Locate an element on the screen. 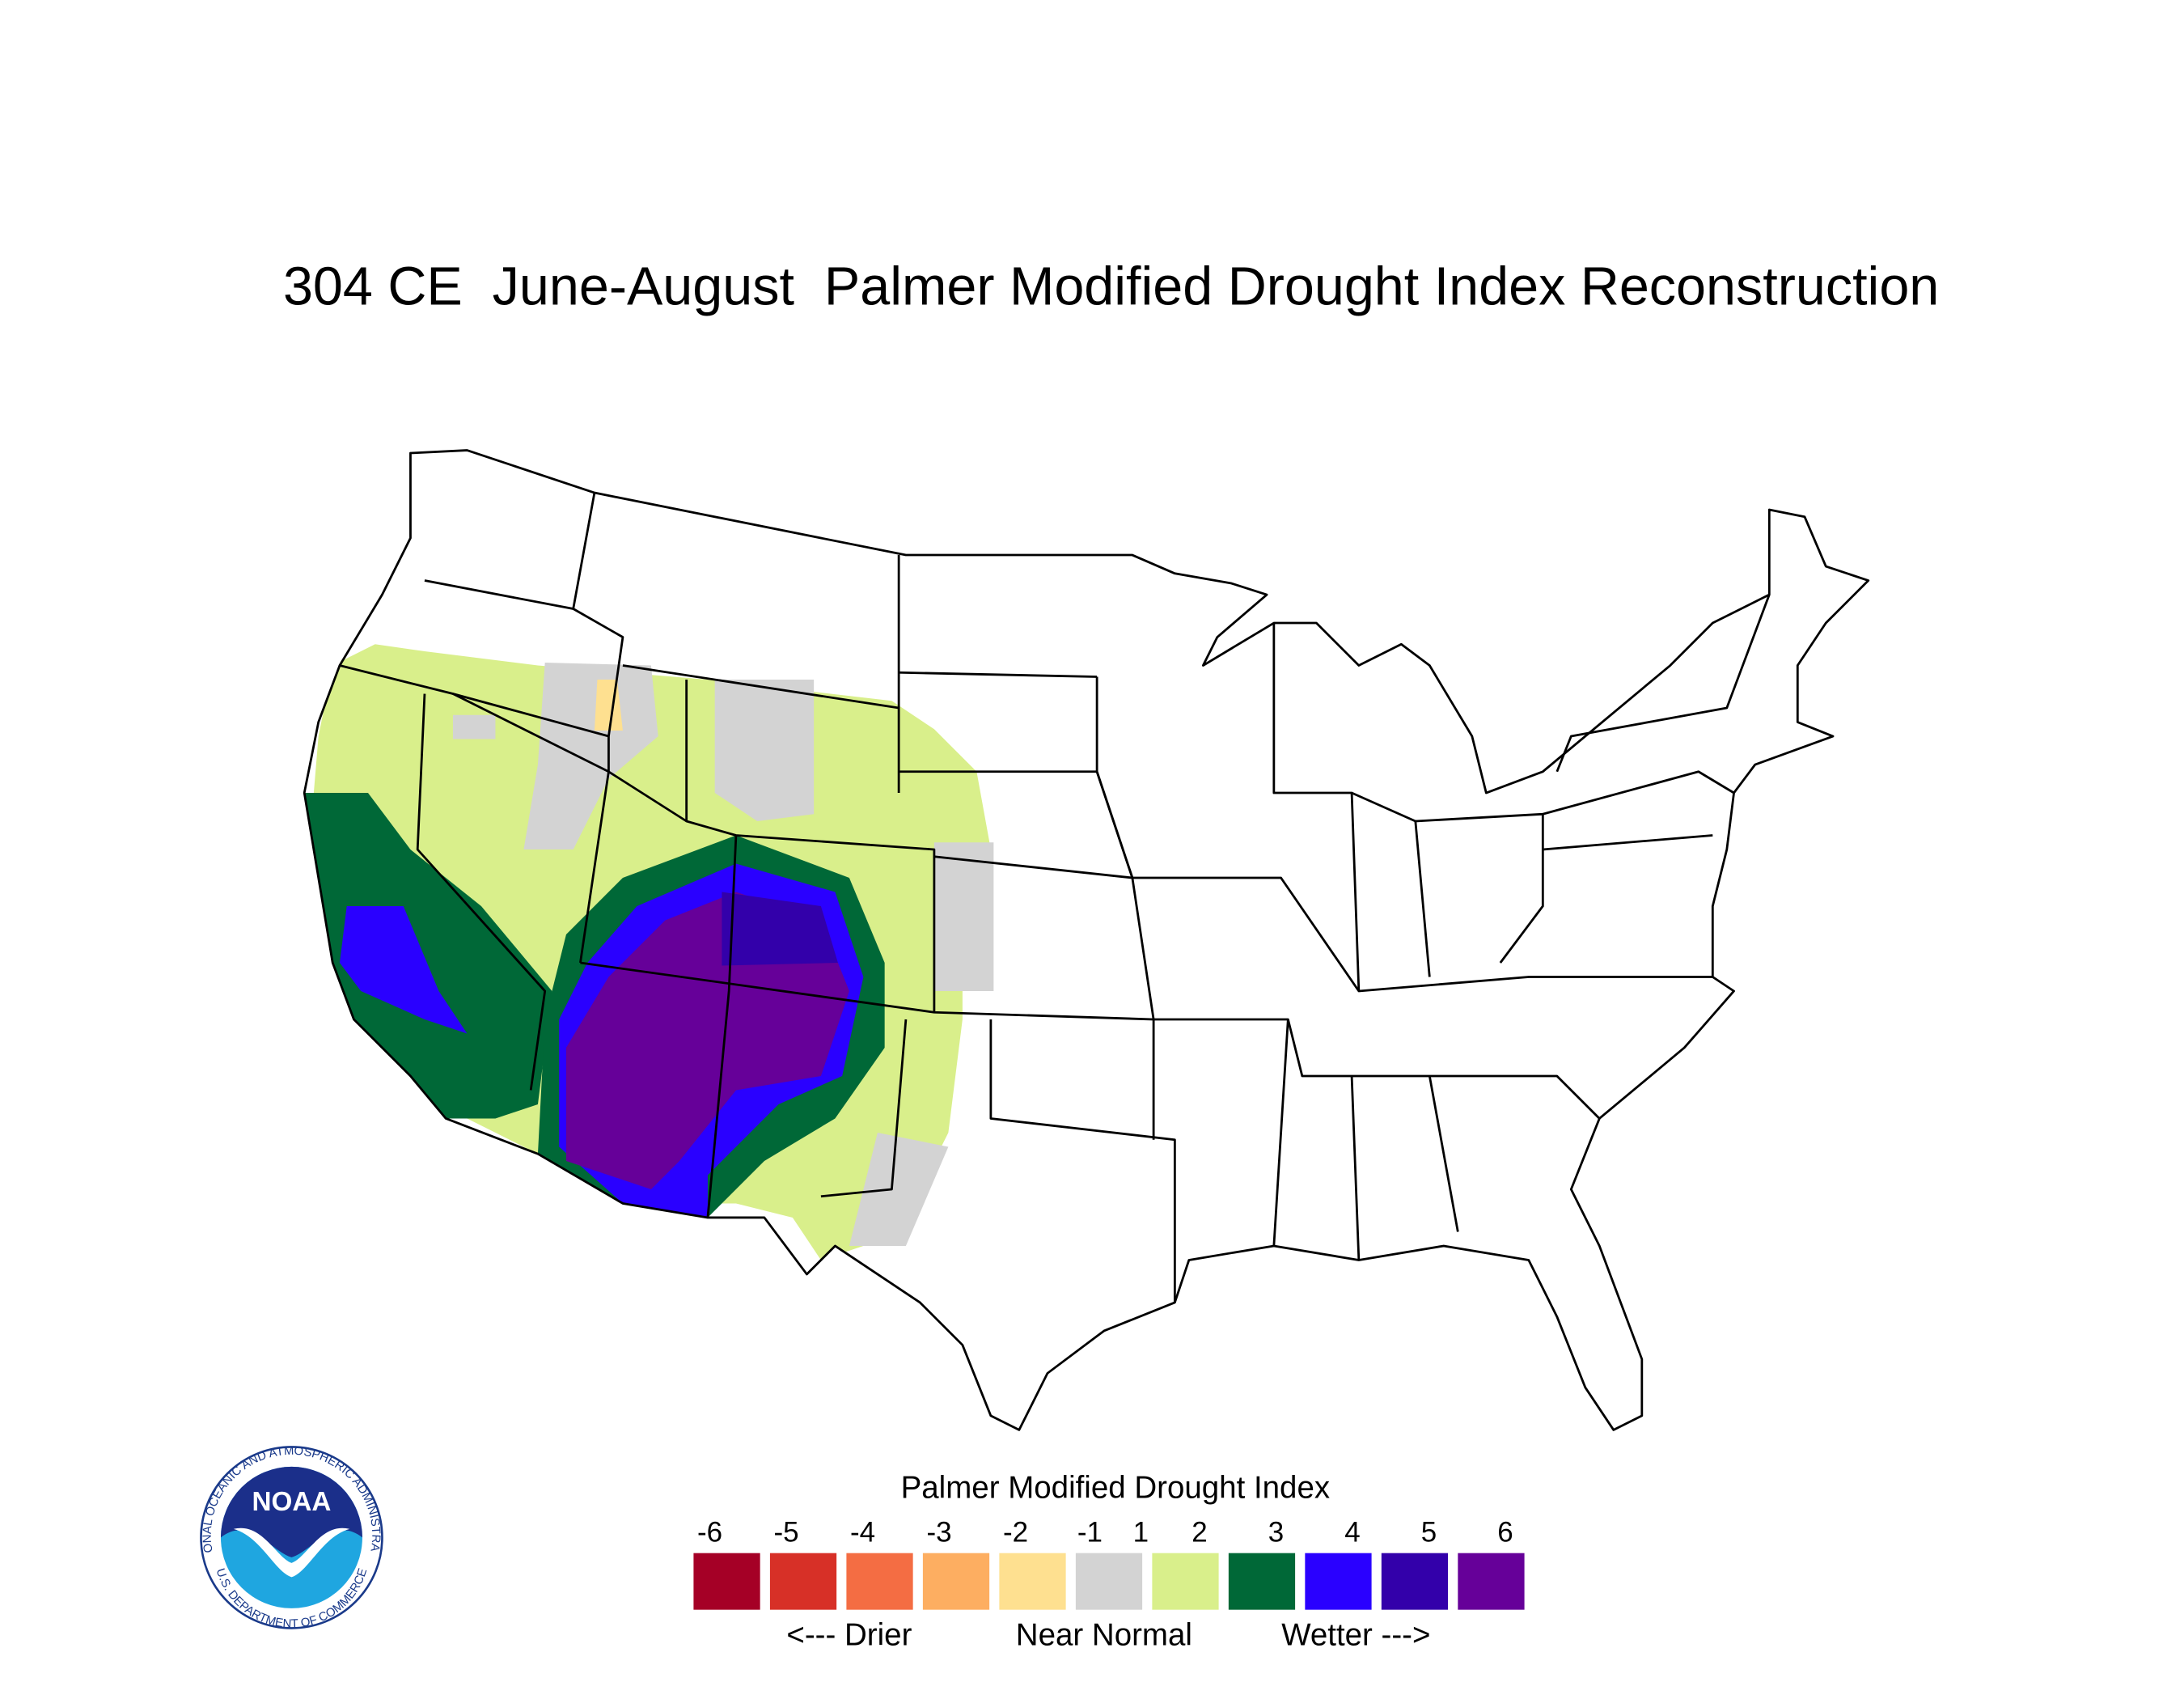  legend-tick-label: -2 is located at coordinates (1015, 1533).